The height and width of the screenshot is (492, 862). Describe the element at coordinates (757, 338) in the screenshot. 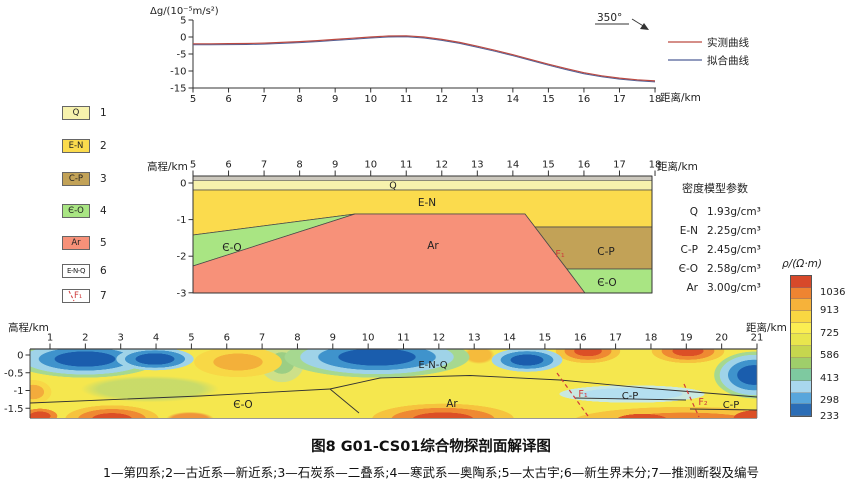

I see `tick-label: 21` at that location.